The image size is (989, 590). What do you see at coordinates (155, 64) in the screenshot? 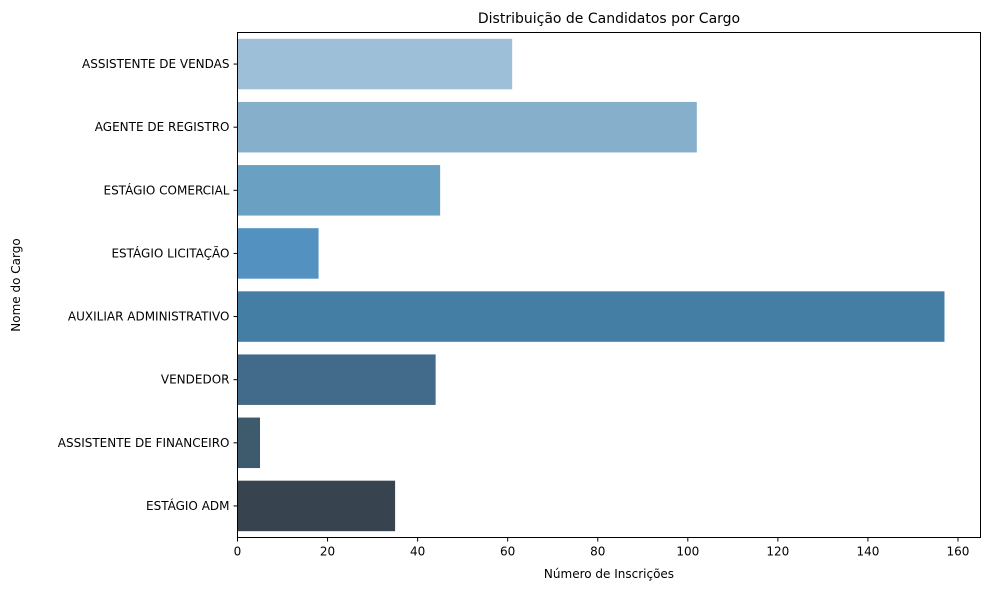
I see `y-tick-label: ASSISTENTE DE VENDAS` at bounding box center [155, 64].